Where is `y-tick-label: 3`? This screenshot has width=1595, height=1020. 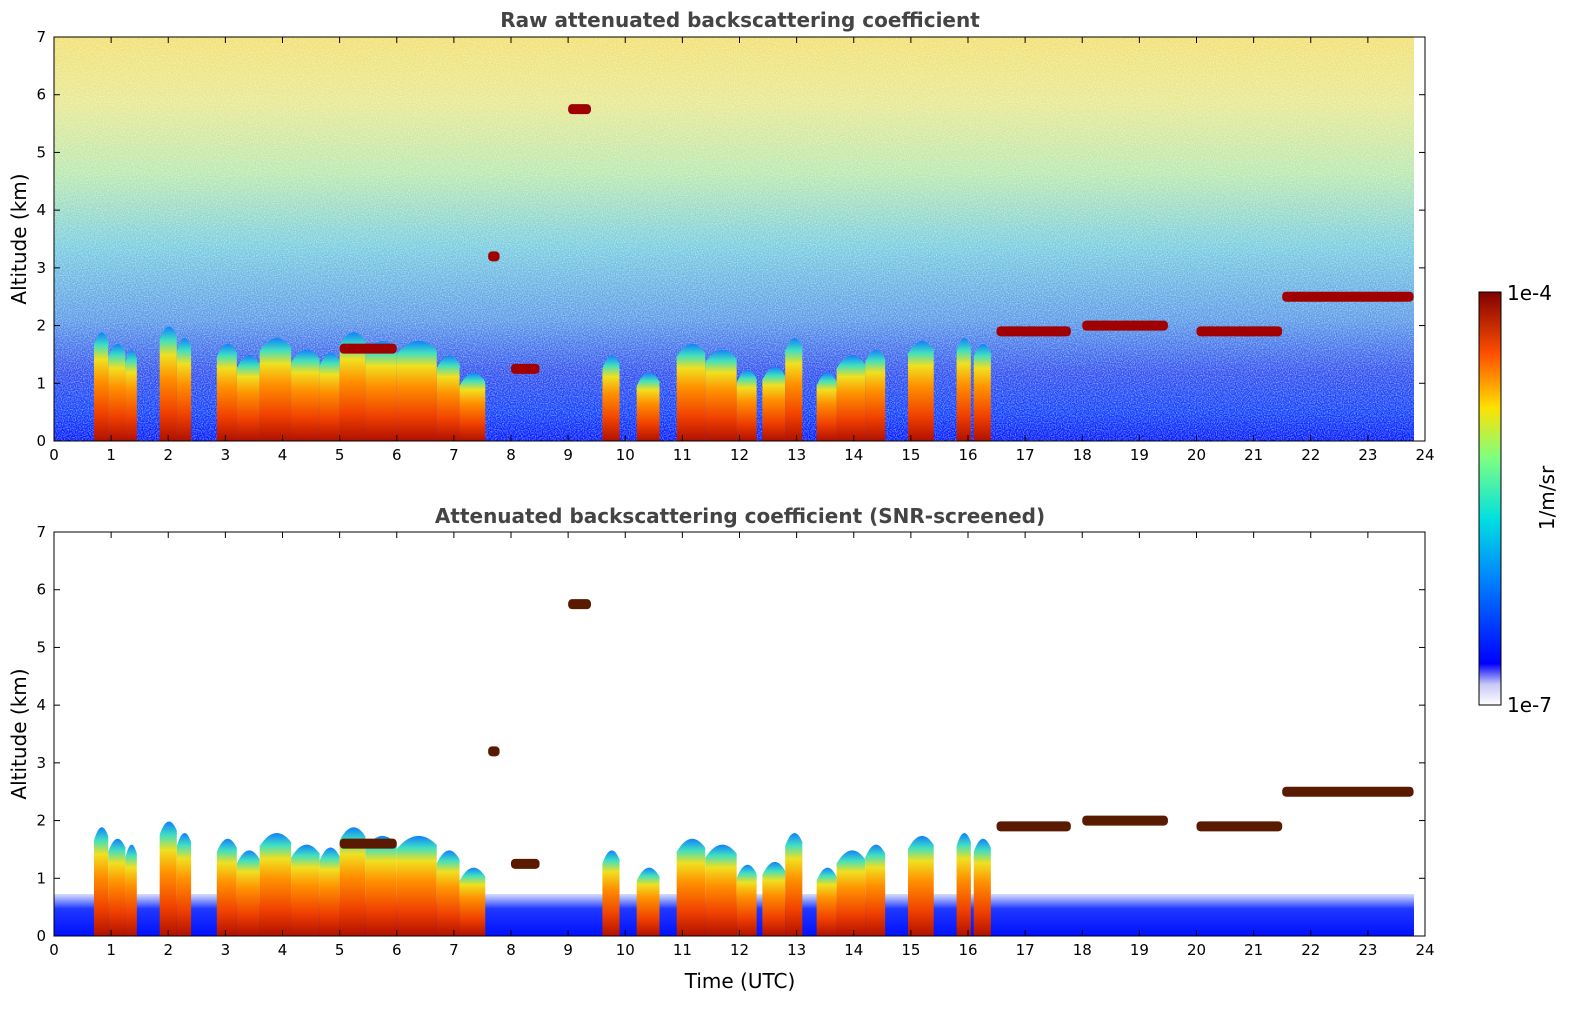
y-tick-label: 3 is located at coordinates (41, 763).